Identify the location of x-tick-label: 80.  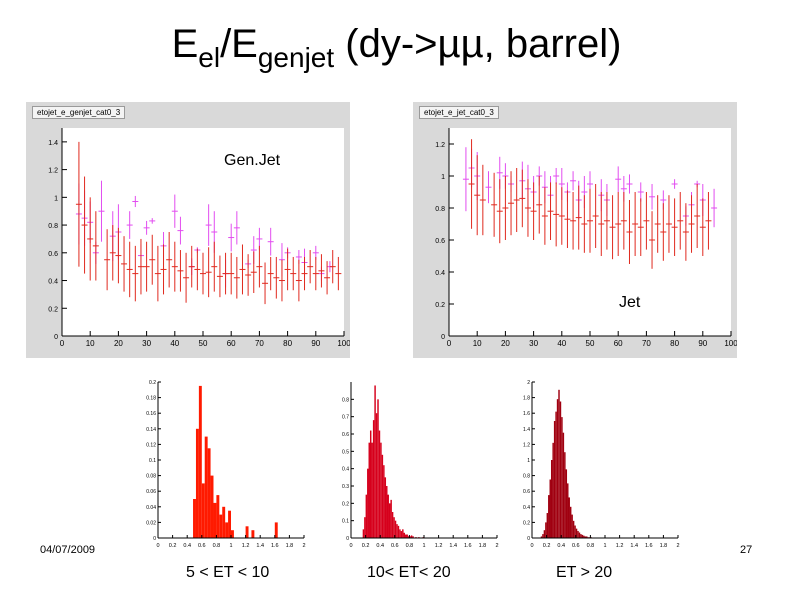
(674, 343).